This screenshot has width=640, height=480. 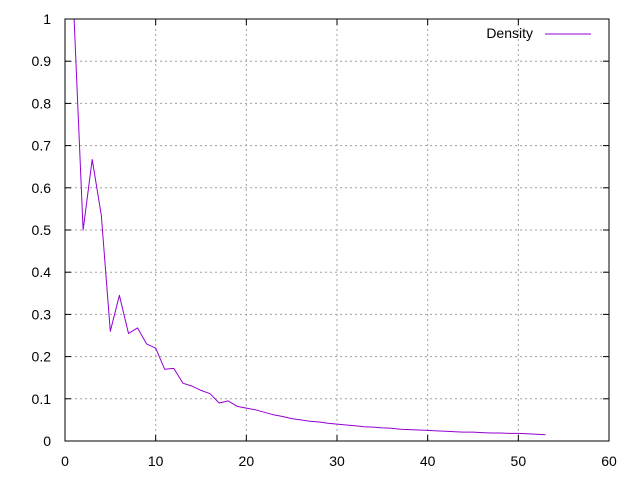 I want to click on legend: Density, so click(x=538, y=33).